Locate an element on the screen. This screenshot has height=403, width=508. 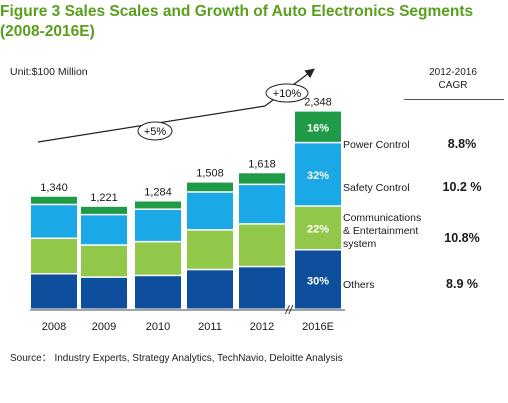
bar-segment-2008-communications is located at coordinates (54, 256).